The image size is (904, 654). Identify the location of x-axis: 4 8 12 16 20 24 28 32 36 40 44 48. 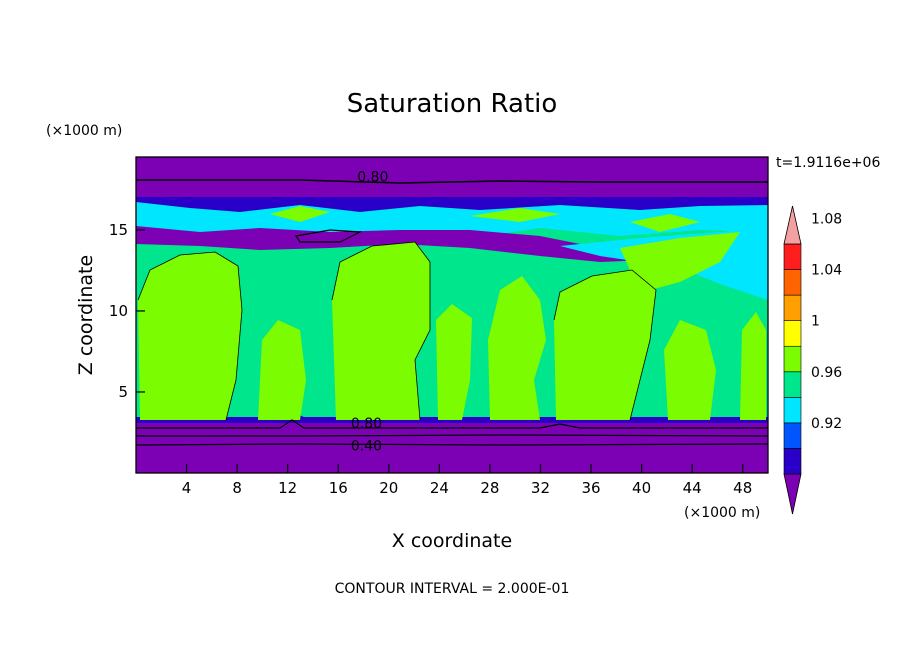
(467, 480).